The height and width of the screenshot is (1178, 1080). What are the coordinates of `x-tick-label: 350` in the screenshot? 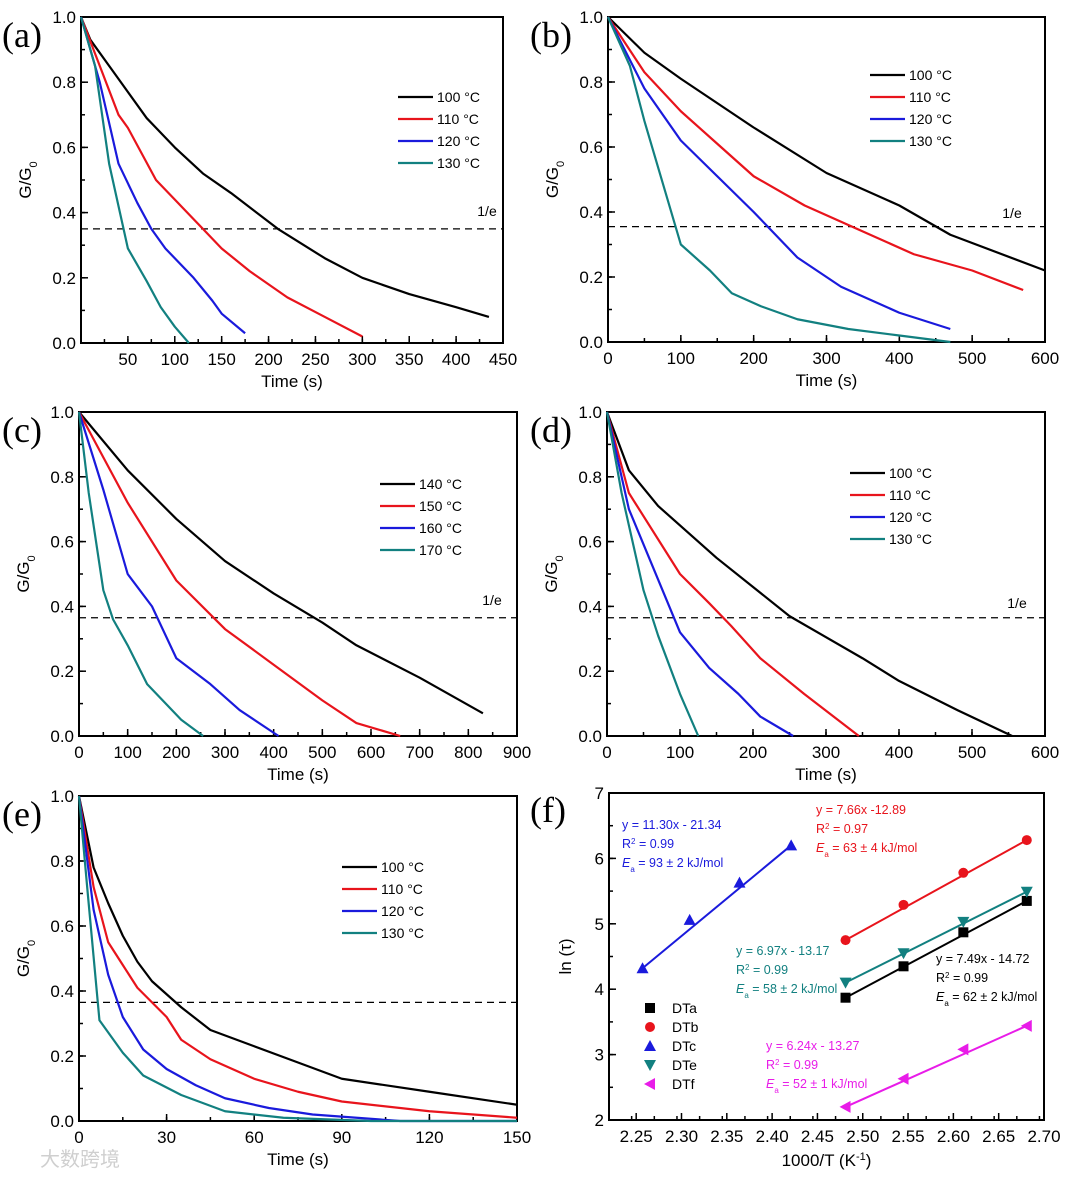 It's located at (409, 359).